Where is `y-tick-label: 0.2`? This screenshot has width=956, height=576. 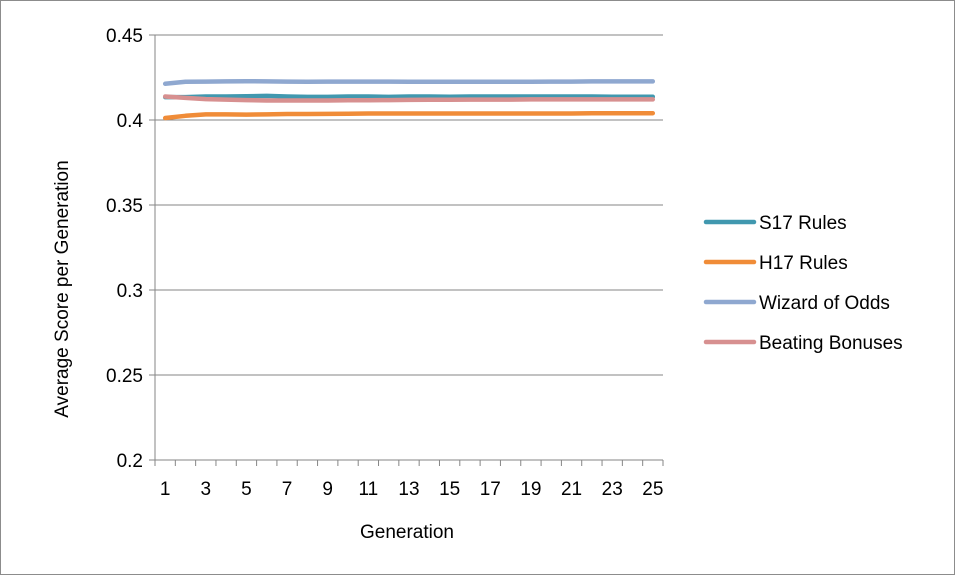
y-tick-label: 0.2 is located at coordinates (130, 461).